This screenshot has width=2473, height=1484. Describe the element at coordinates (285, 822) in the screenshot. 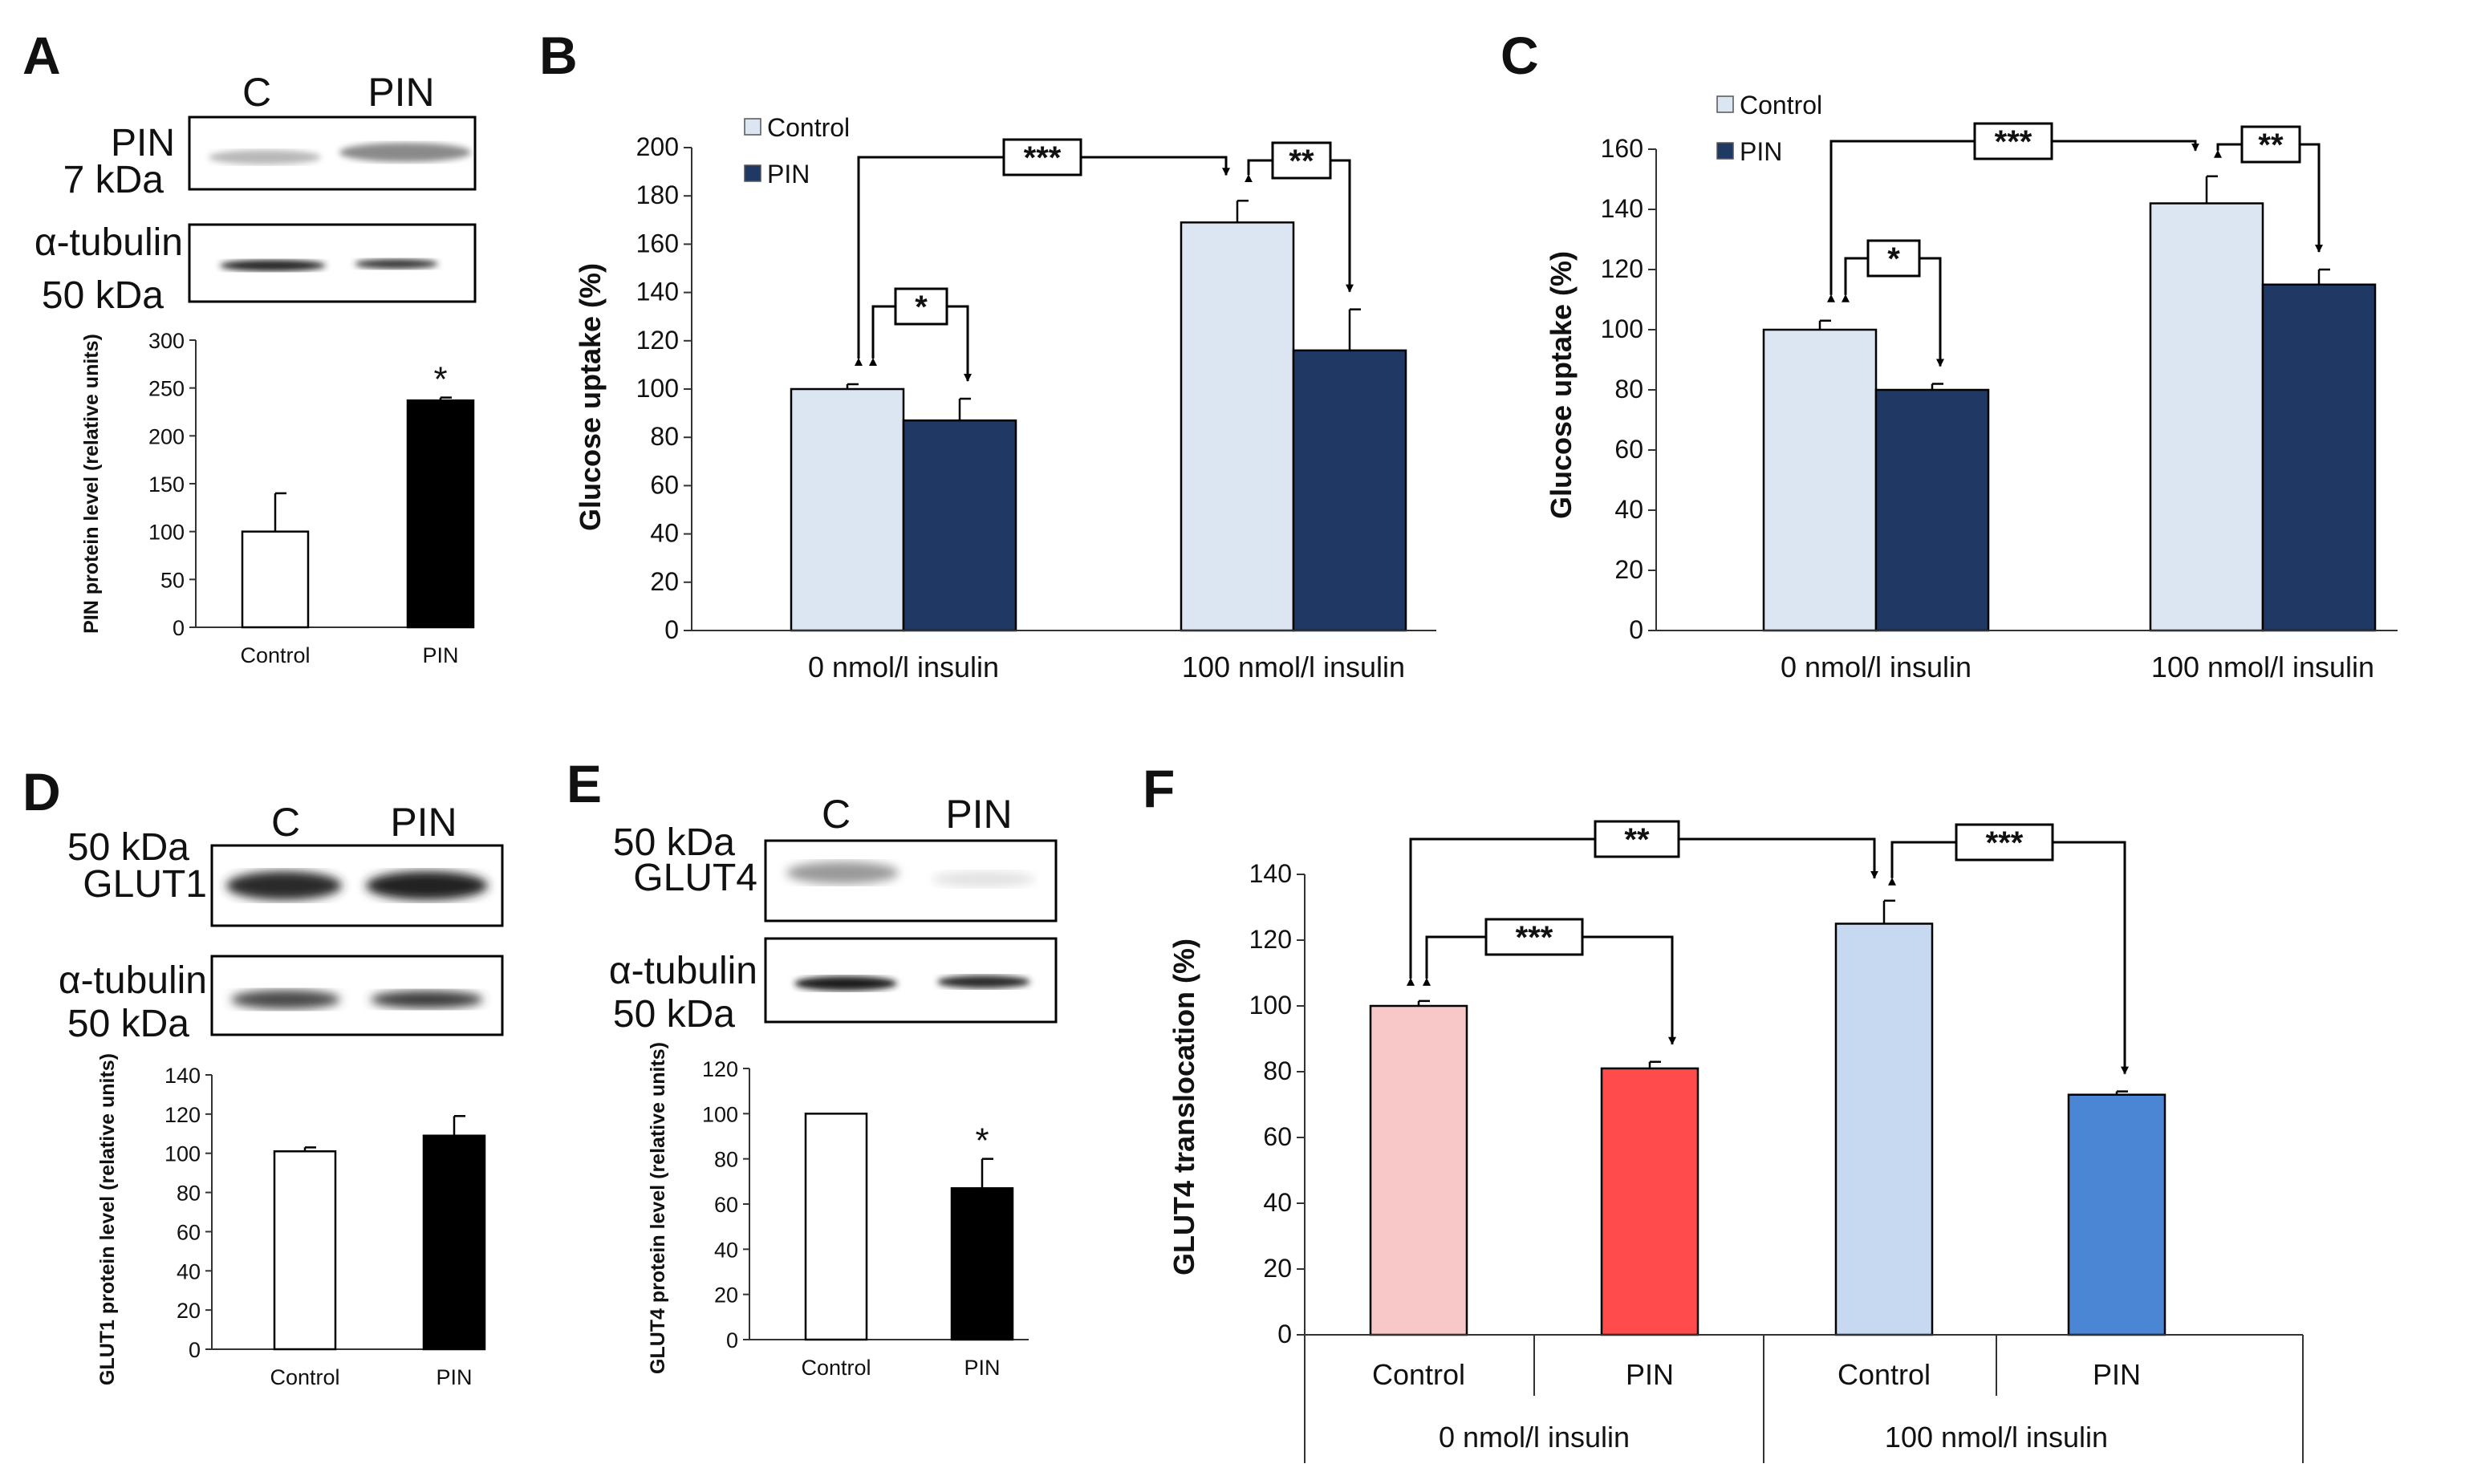

I see `lane-label-control: C` at that location.